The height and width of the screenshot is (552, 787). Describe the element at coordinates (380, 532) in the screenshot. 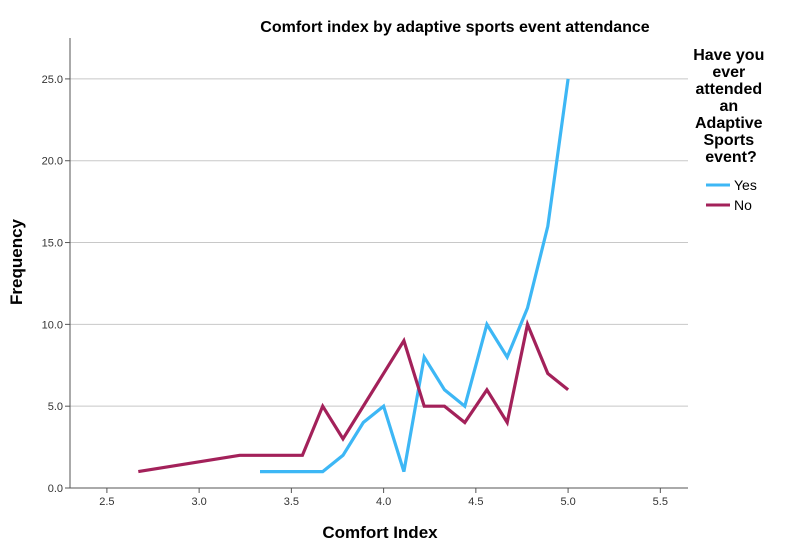

I see `x-axis-title: Comfort Index` at that location.